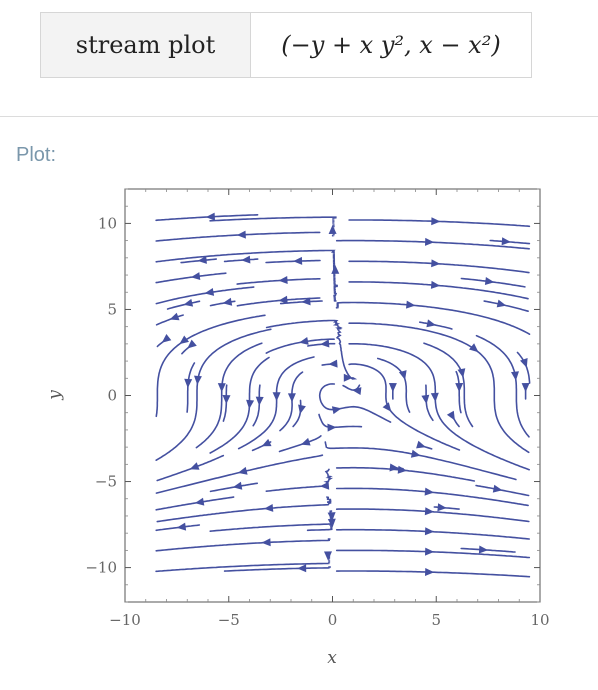 The width and height of the screenshot is (598, 690). Describe the element at coordinates (55, 395) in the screenshot. I see `y-axis-label: y` at that location.